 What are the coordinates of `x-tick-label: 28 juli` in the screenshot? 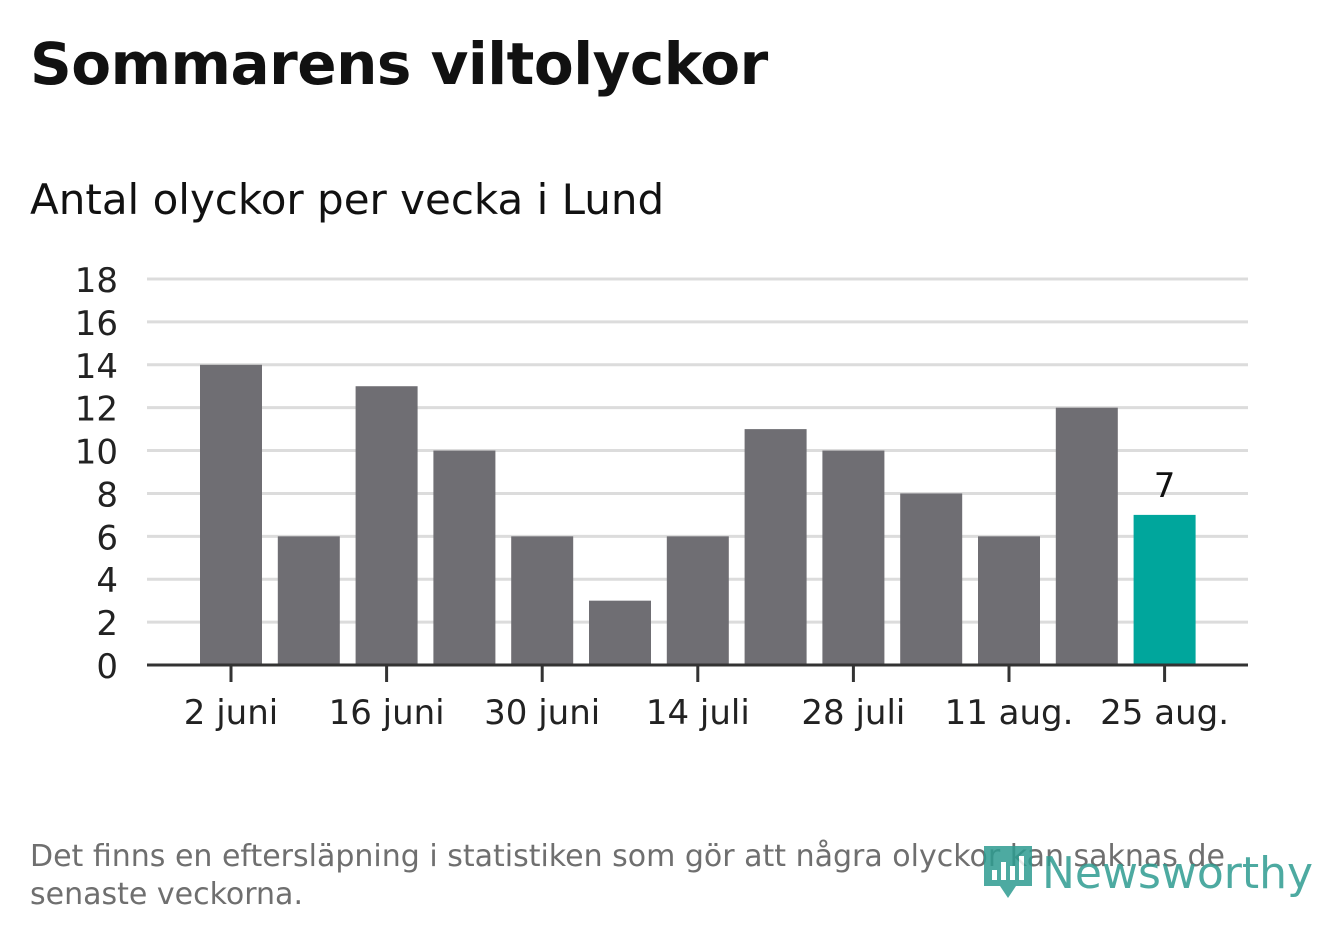 It's located at (853, 713).